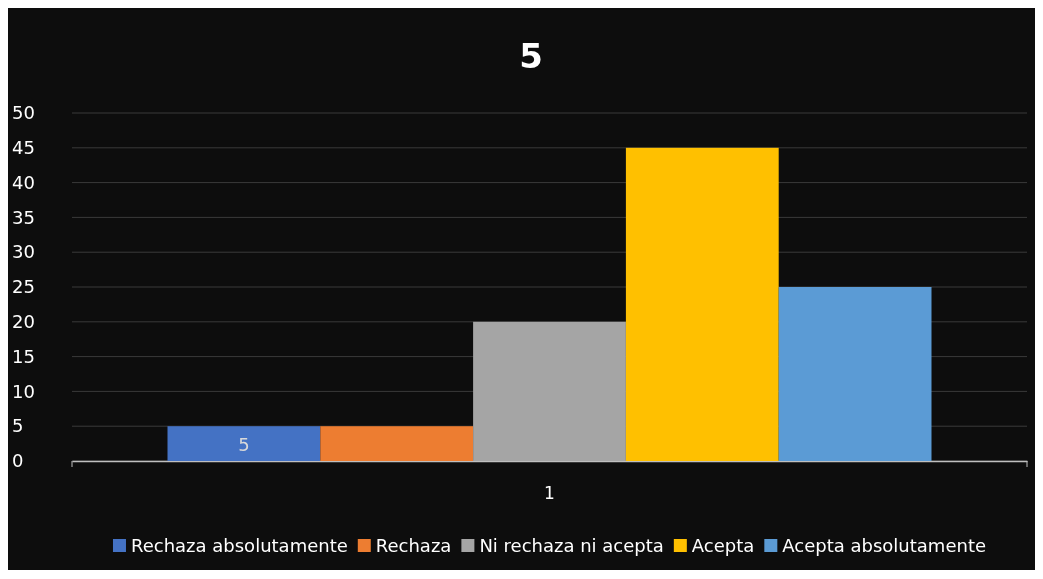 This screenshot has width=1043, height=579. I want to click on data-label: 5, so click(244, 444).